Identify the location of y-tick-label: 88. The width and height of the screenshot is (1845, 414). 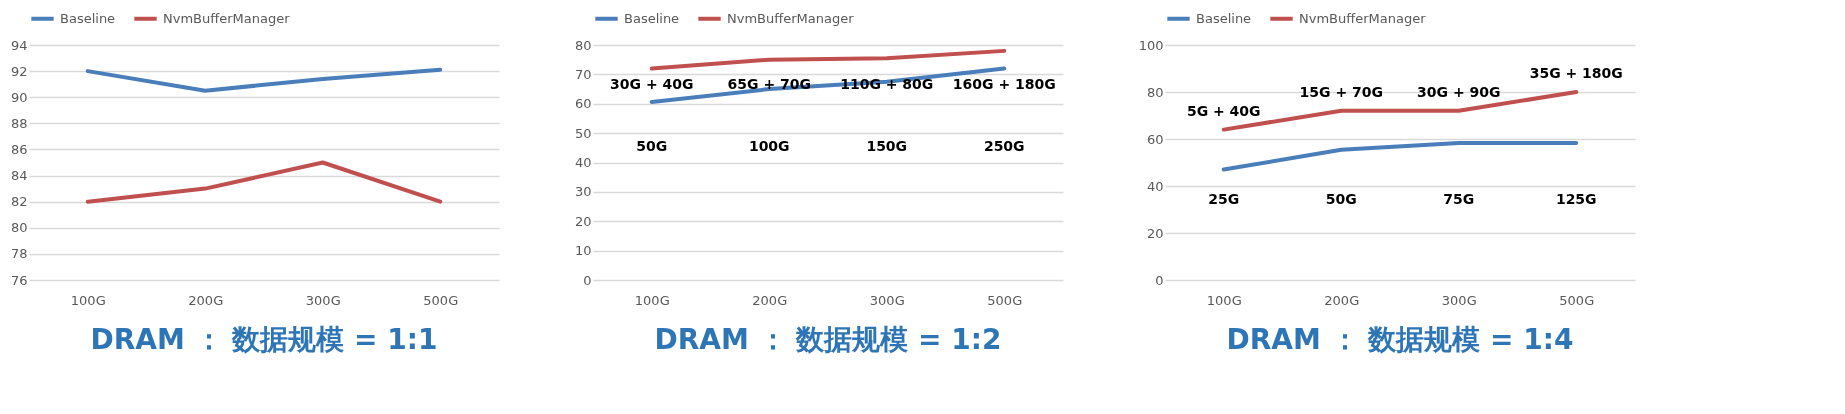
(19, 123).